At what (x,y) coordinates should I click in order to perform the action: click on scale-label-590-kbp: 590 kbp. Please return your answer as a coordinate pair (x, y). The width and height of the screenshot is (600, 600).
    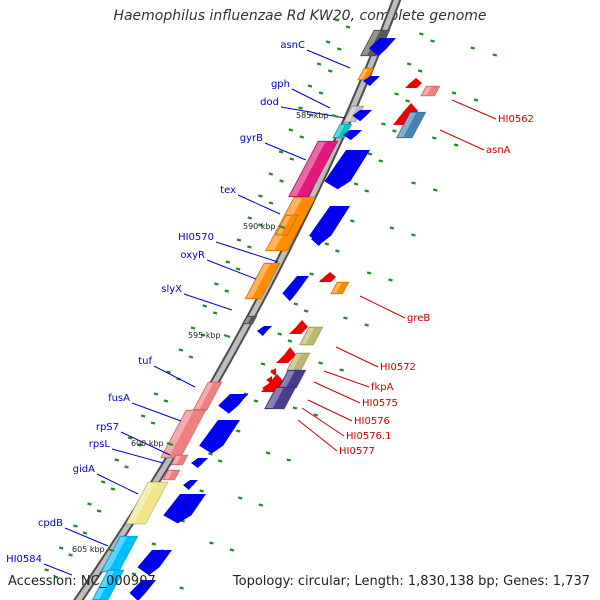
    Looking at the image, I should click on (259, 226).